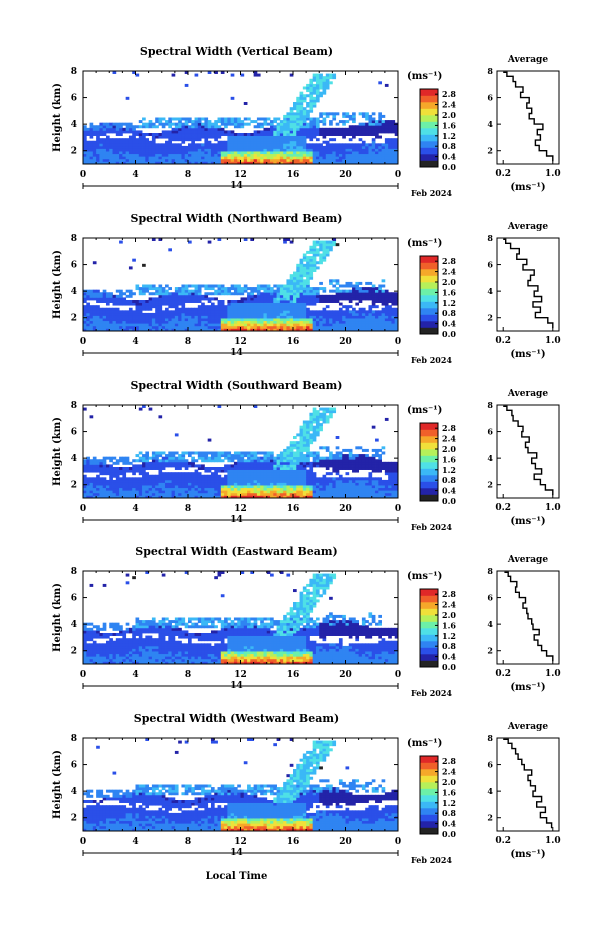 The height and width of the screenshot is (934, 610). Describe the element at coordinates (490, 318) in the screenshot. I see `average-y-tick-label: 2` at that location.